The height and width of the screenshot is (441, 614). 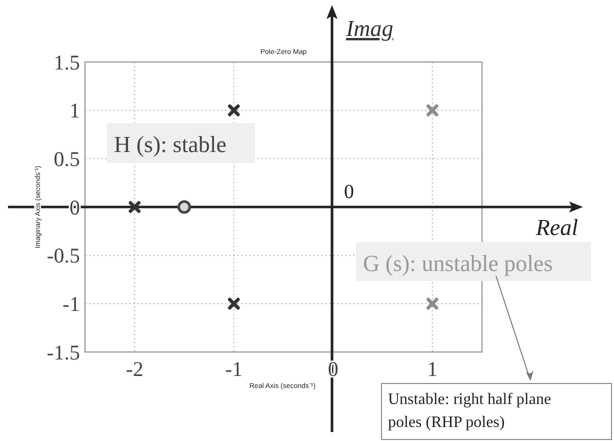 What do you see at coordinates (369, 28) in the screenshot?
I see `text: Imag` at bounding box center [369, 28].